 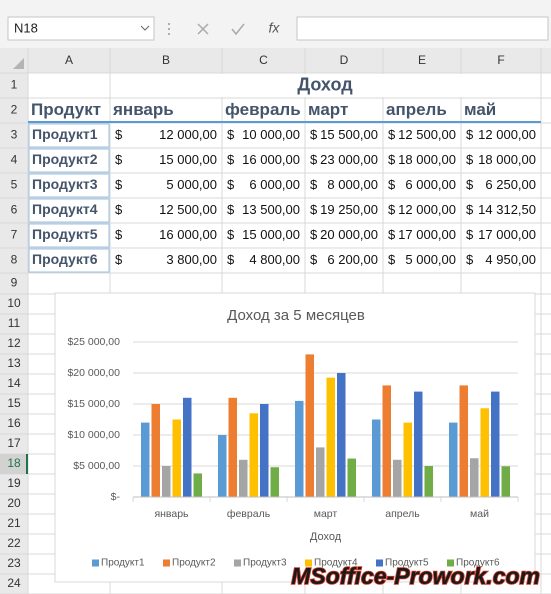 What do you see at coordinates (194, 563) in the screenshot?
I see `legend-label: Продукт2` at bounding box center [194, 563].